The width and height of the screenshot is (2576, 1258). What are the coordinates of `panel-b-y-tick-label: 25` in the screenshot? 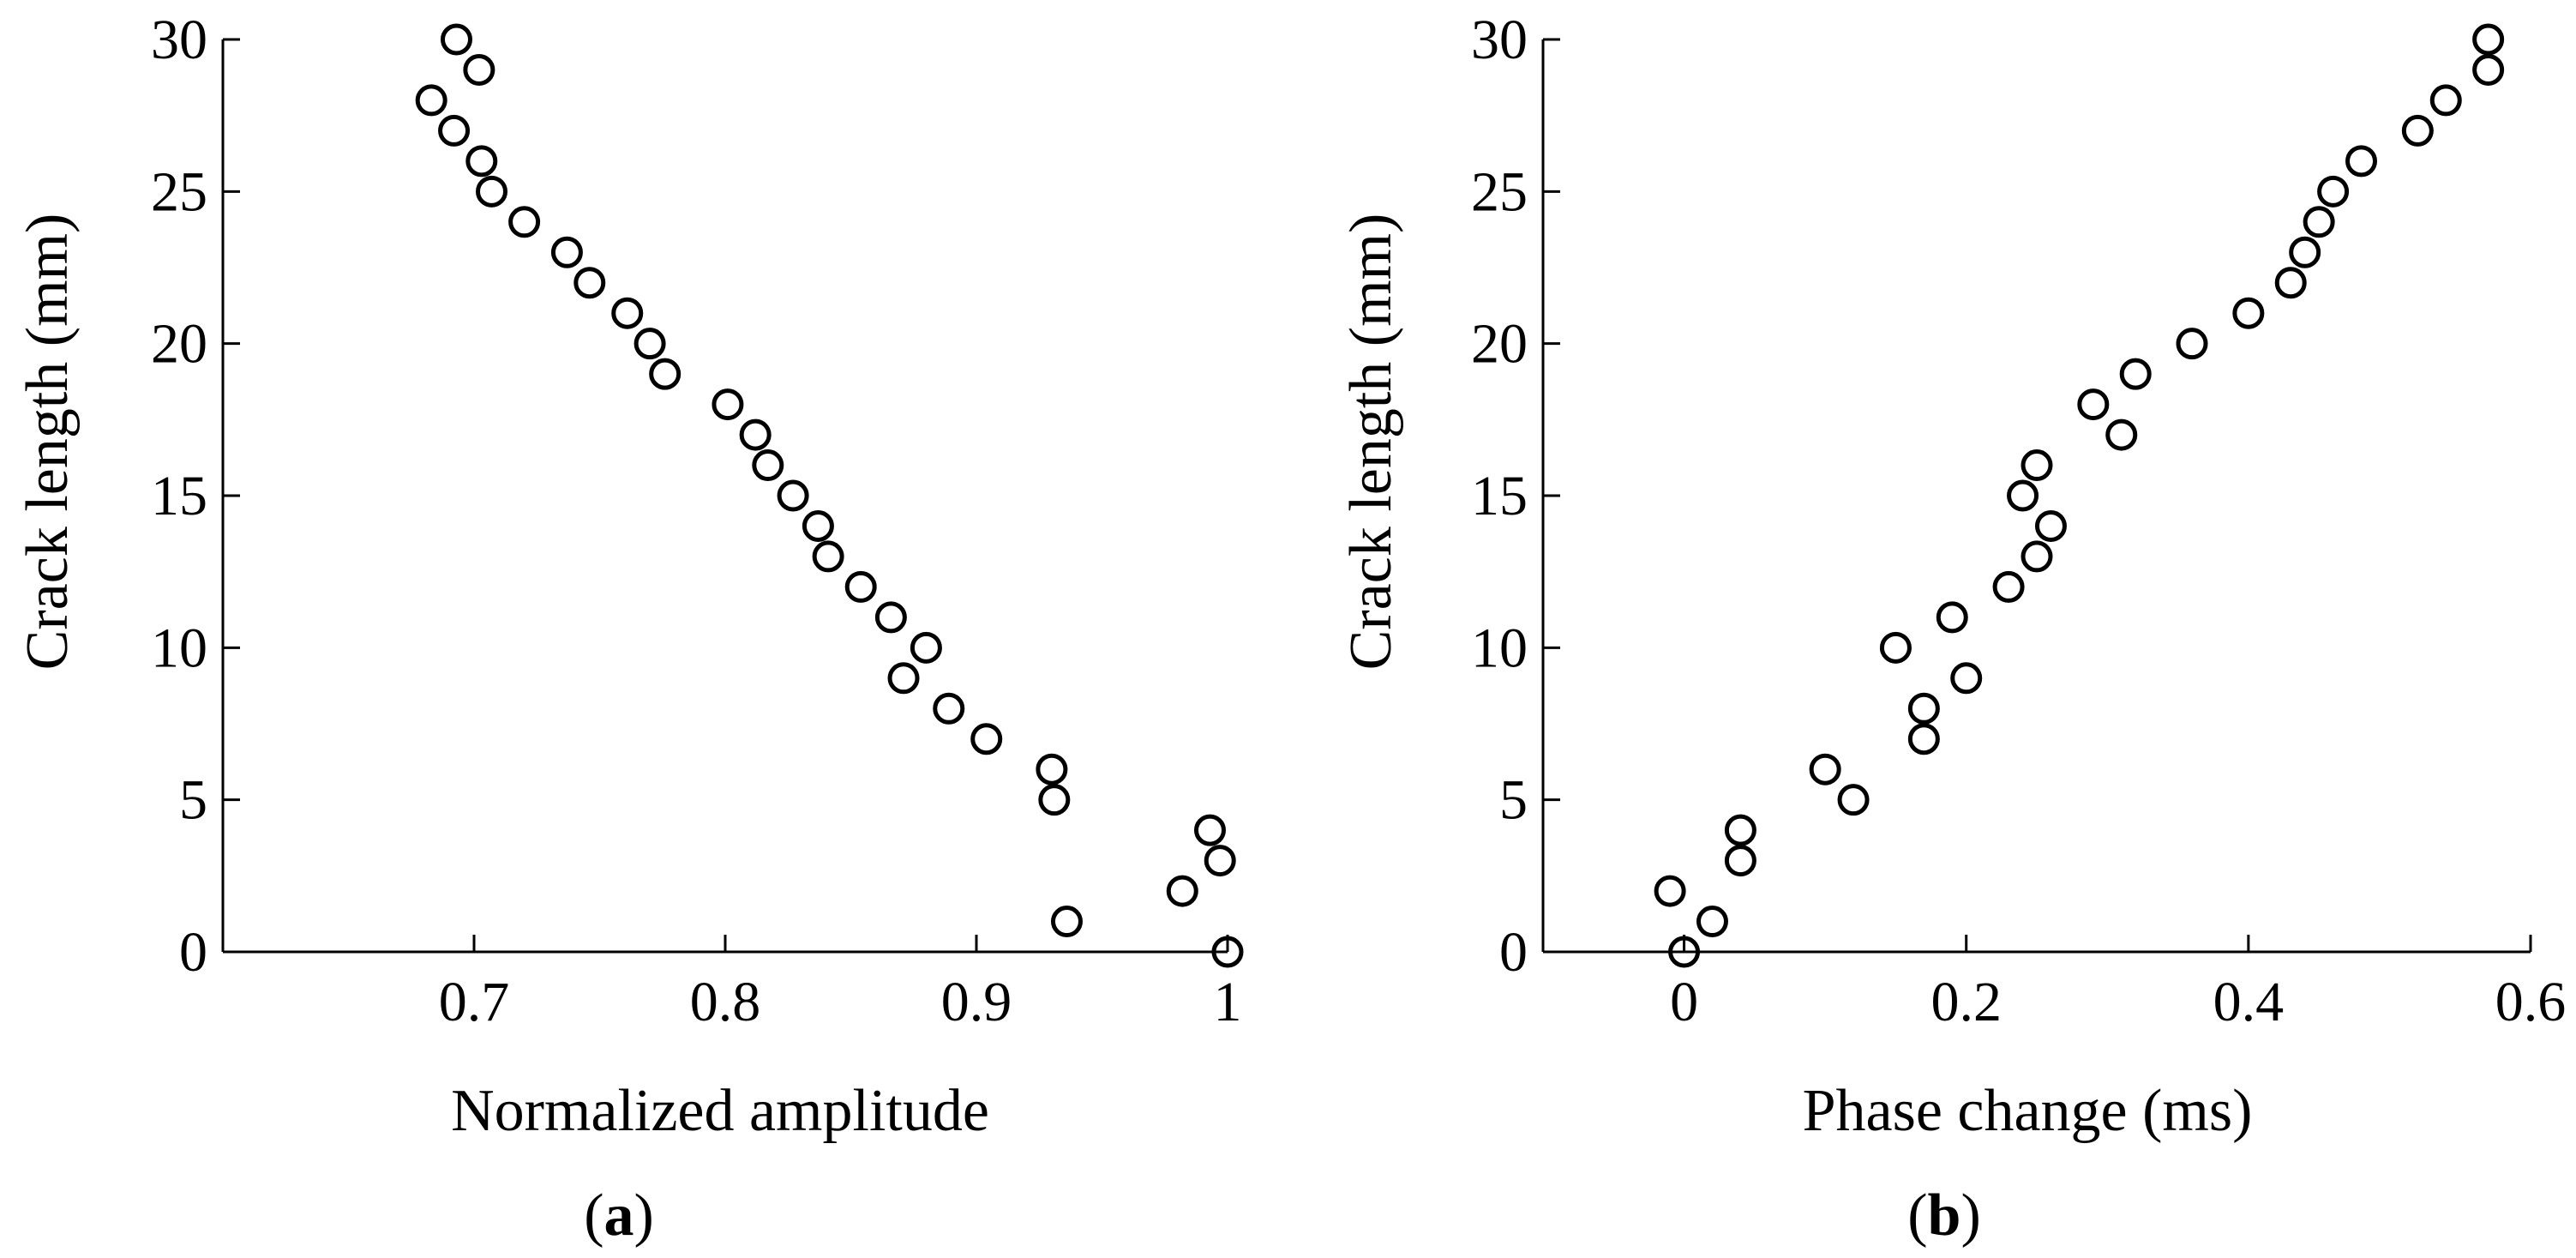 It's located at (1499, 191).